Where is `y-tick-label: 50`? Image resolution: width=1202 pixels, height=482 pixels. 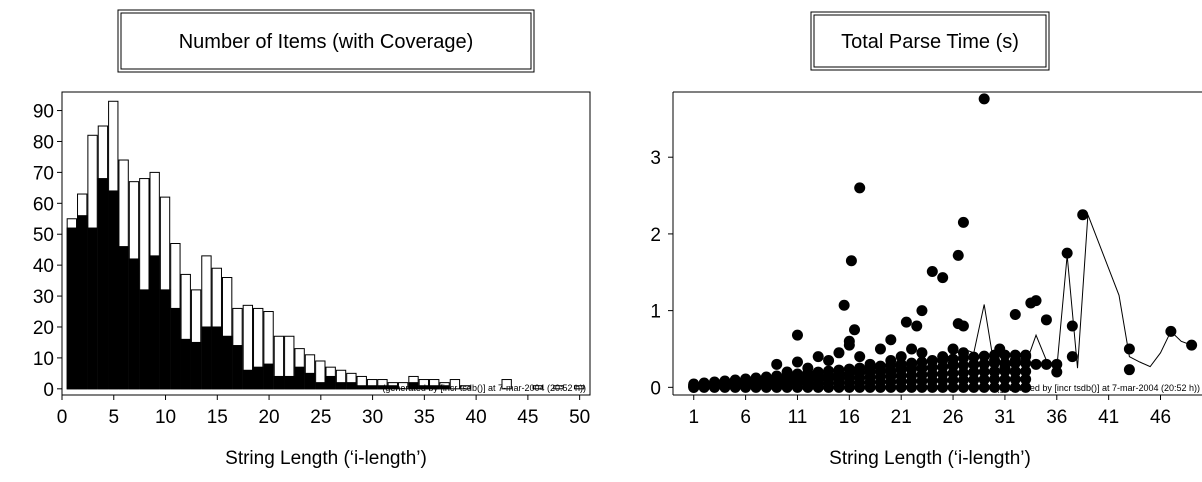 y-tick-label: 50 is located at coordinates (43, 235).